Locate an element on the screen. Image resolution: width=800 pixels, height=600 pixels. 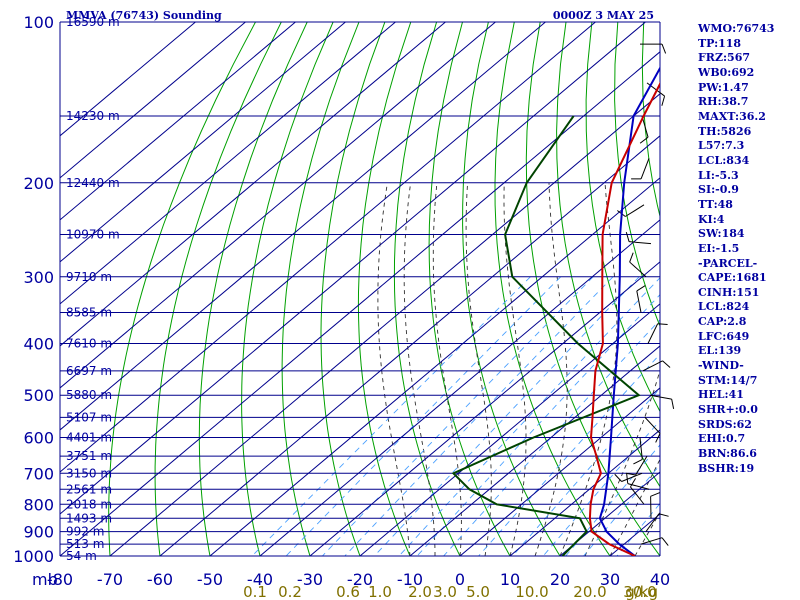
sounding-index-item: EHI:0.7 is located at coordinates (722, 439).